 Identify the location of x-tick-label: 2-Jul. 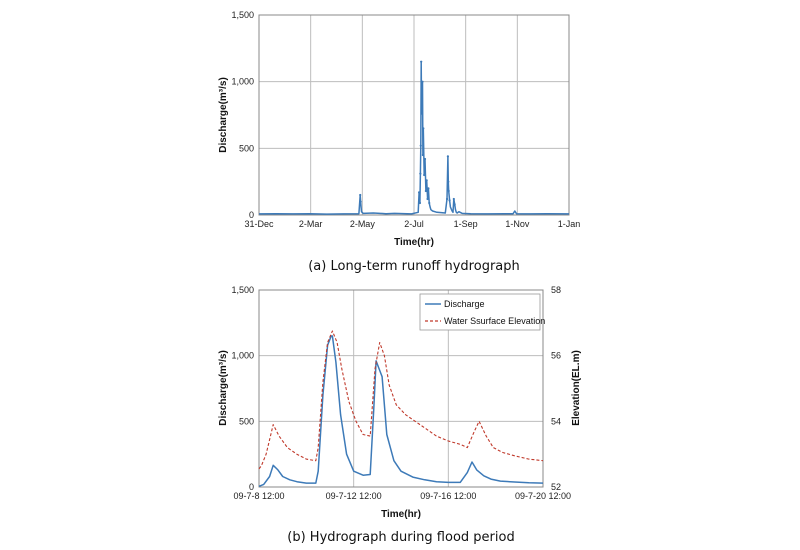
(414, 224).